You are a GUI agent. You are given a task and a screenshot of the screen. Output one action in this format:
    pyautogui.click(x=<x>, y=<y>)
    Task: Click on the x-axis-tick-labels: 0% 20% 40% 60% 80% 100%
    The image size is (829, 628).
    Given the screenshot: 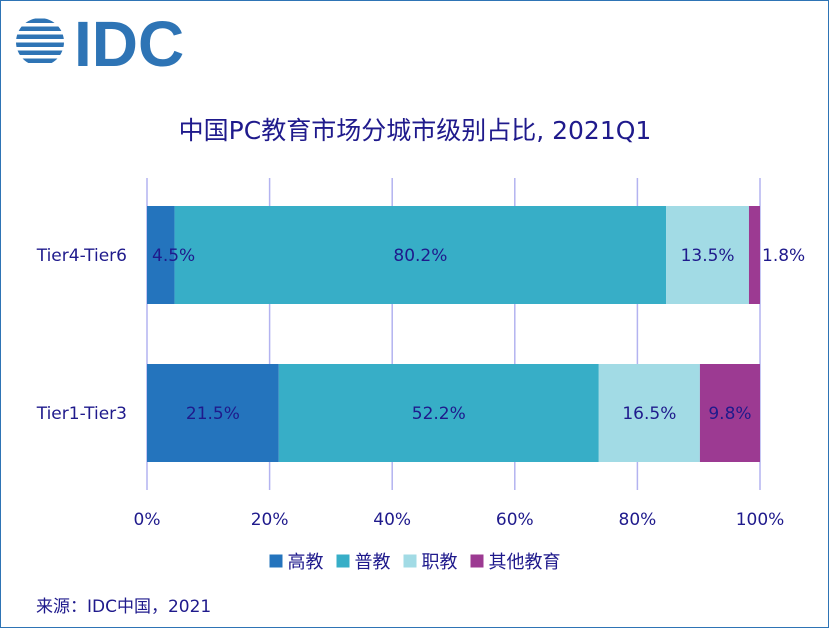 What is the action you would take?
    pyautogui.click(x=459, y=520)
    